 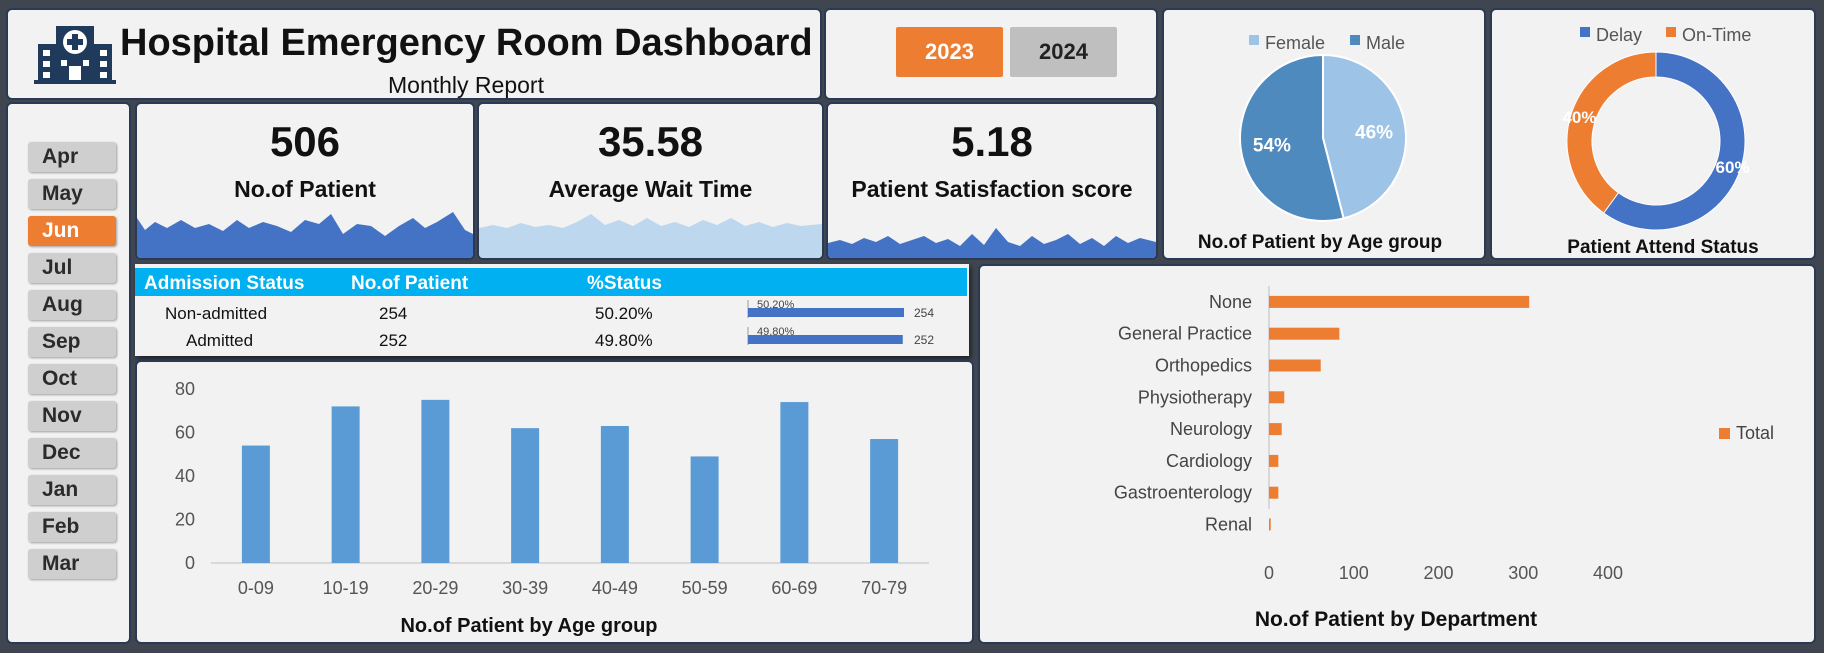 I want to click on kpi-card-wait-time: 35.58 Average Wait Time, so click(x=650, y=181).